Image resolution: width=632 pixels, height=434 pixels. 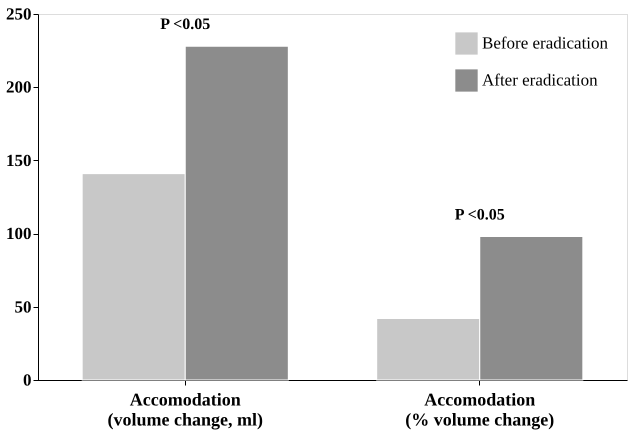 I want to click on y-tick-label: 200, so click(x=19, y=87).